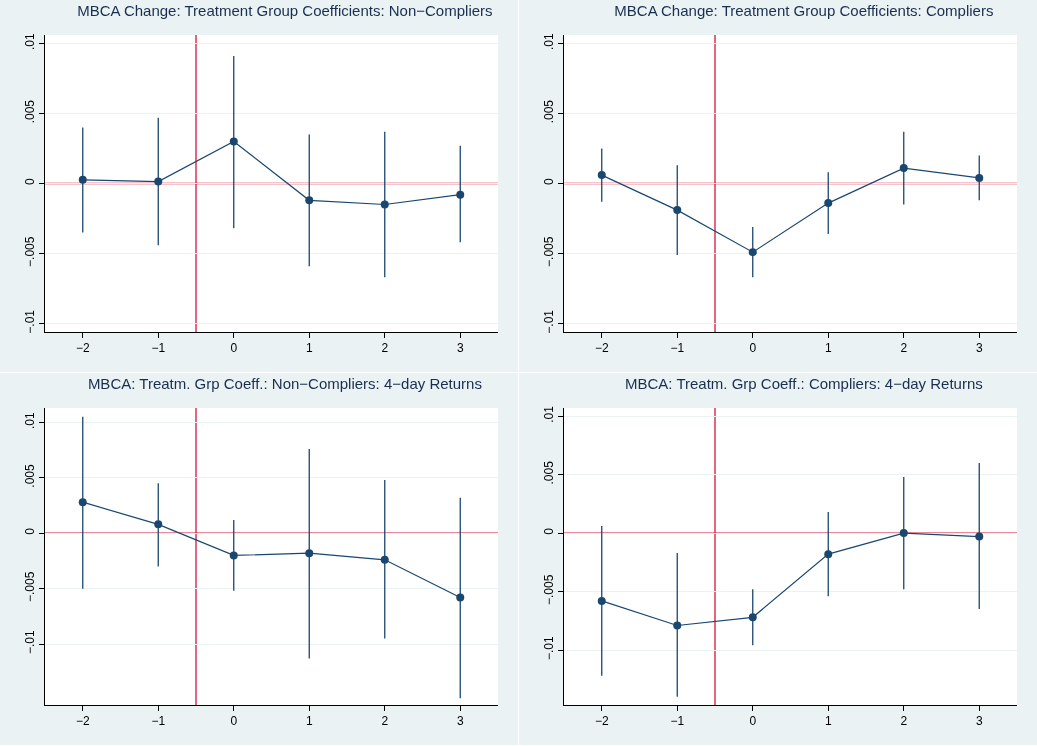 This screenshot has width=1037, height=746. What do you see at coordinates (804, 384) in the screenshot?
I see `chart-title: MBCA: Treatm. Grp Coeff.: Compliers: 4−day Returns` at bounding box center [804, 384].